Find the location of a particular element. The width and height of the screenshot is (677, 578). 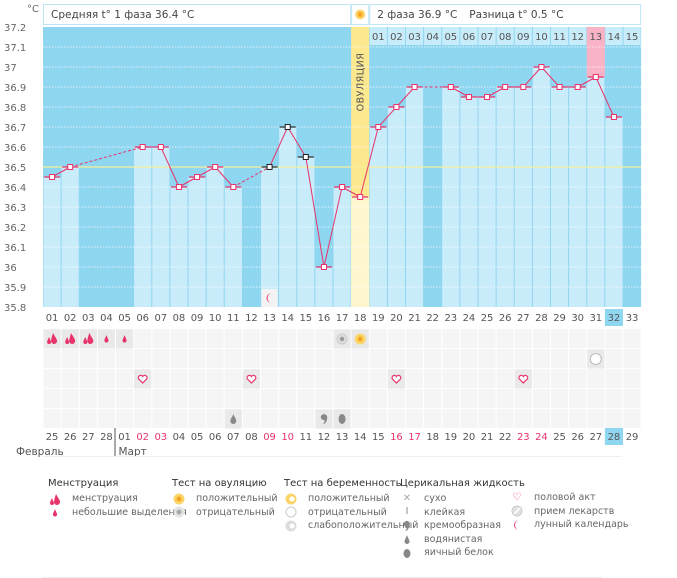

month-label: Февраль is located at coordinates (40, 452).